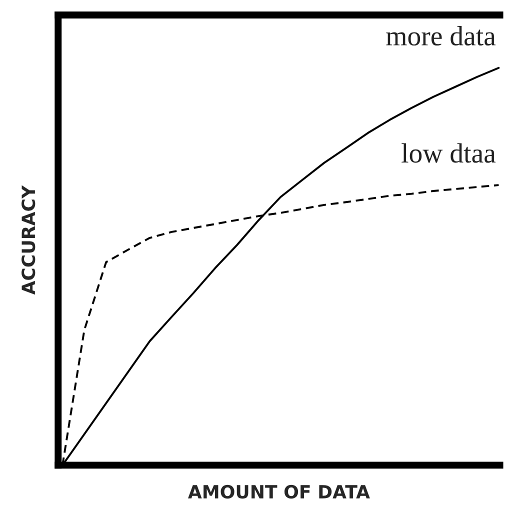  I want to click on series-label: low dtaa, so click(449, 153).